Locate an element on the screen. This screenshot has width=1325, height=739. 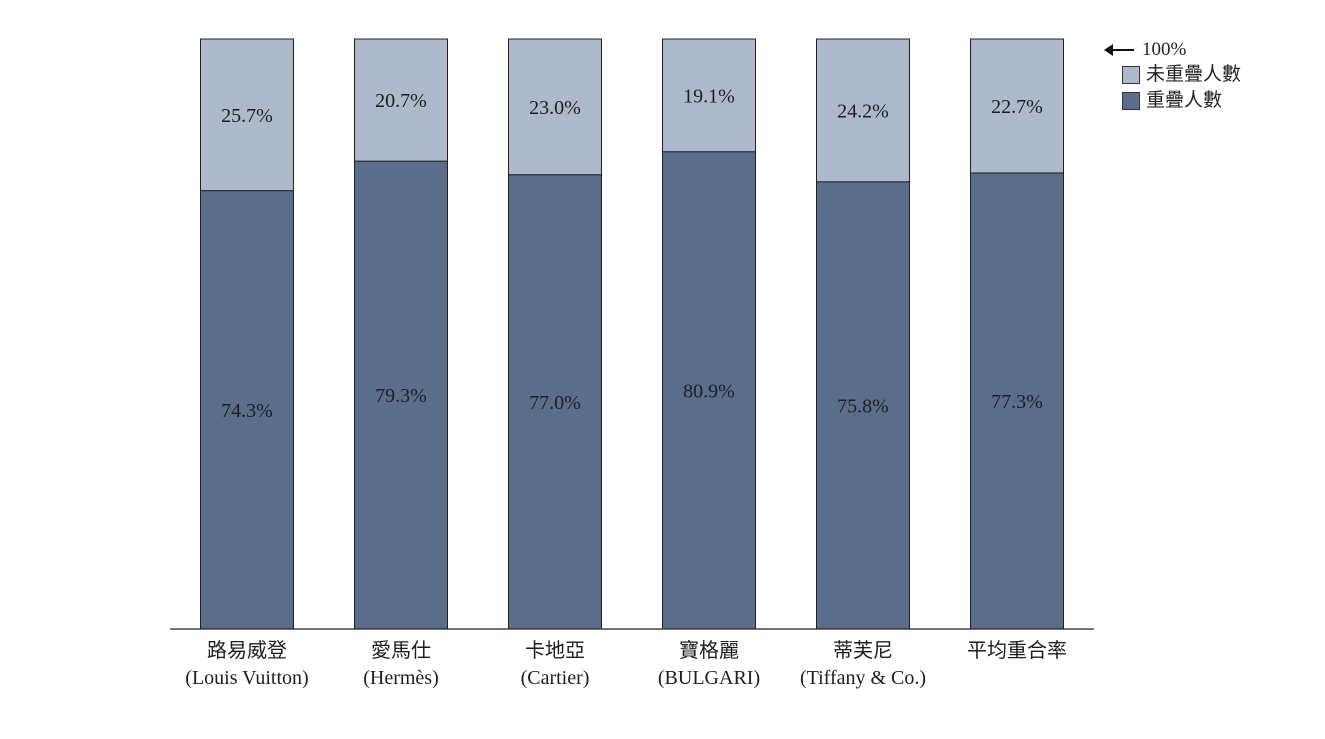
data-label-overlap-1: 79.3% is located at coordinates (401, 396).